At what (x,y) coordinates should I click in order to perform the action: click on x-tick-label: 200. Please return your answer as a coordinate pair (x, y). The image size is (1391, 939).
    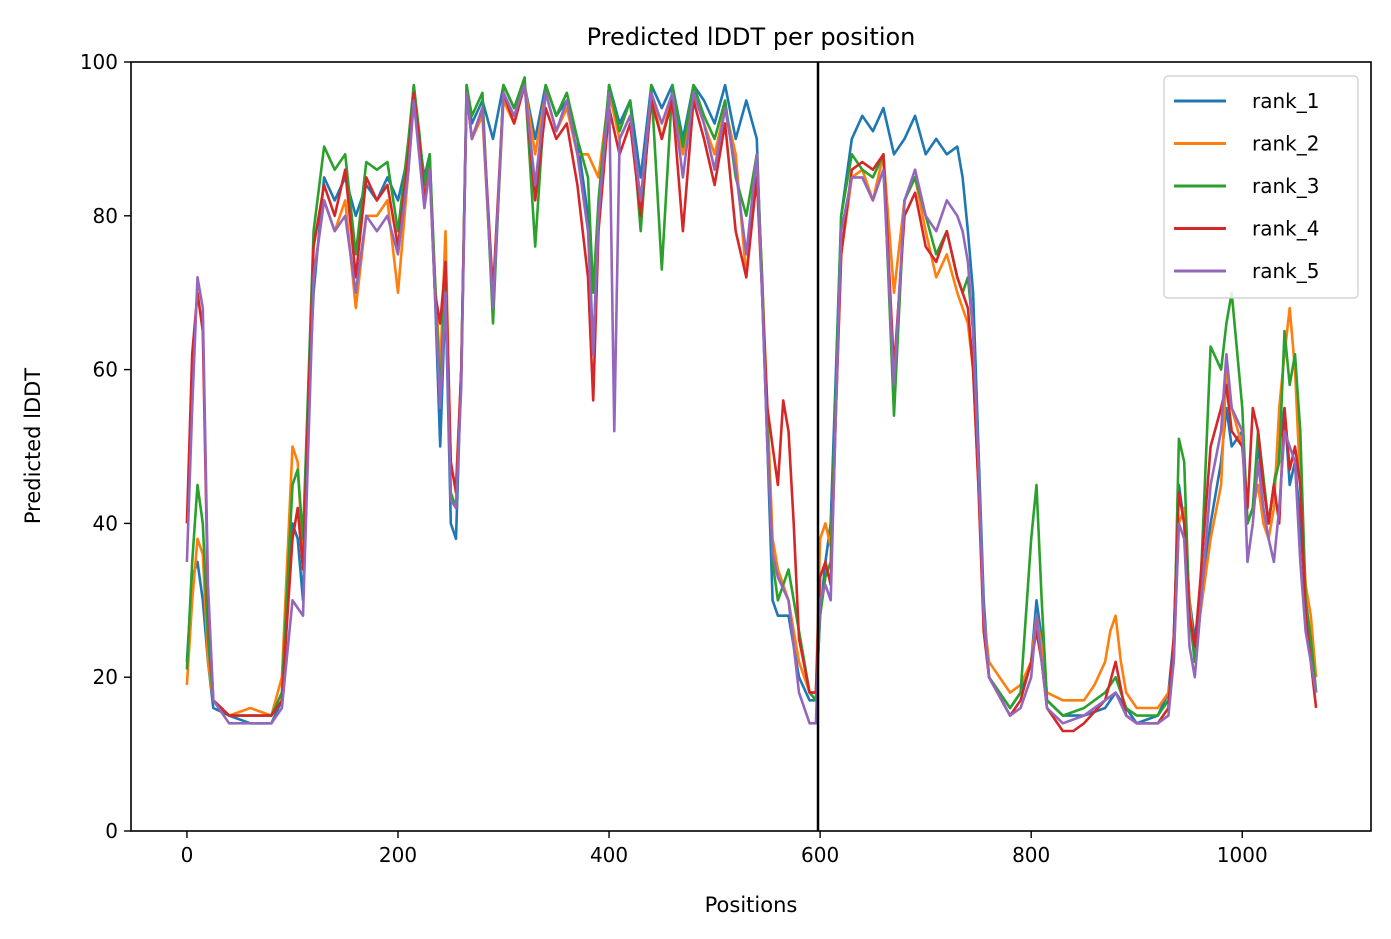
    Looking at the image, I should click on (398, 855).